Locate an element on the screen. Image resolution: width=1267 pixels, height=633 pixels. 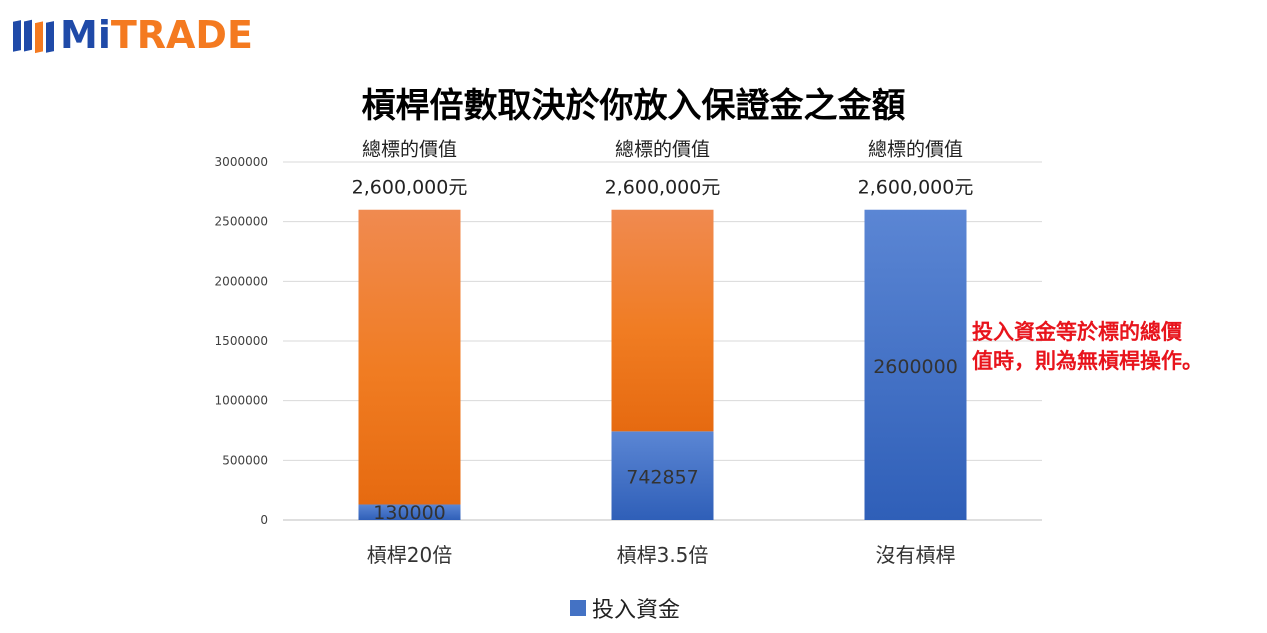
chart-title: 槓桿倍數取決於你放入保證金之金額 is located at coordinates (633, 106).